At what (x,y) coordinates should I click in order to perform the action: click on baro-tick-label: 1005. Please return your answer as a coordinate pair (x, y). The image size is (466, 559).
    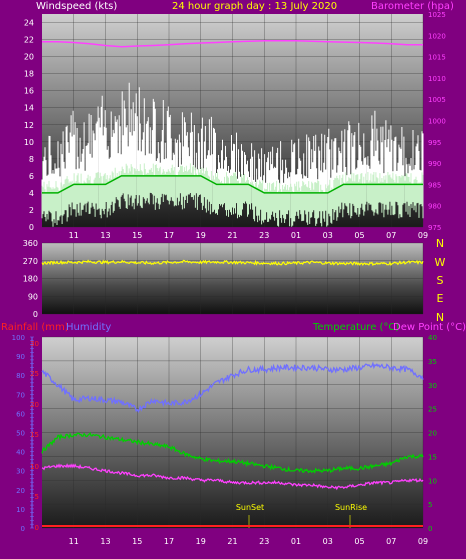
    Looking at the image, I should click on (437, 100).